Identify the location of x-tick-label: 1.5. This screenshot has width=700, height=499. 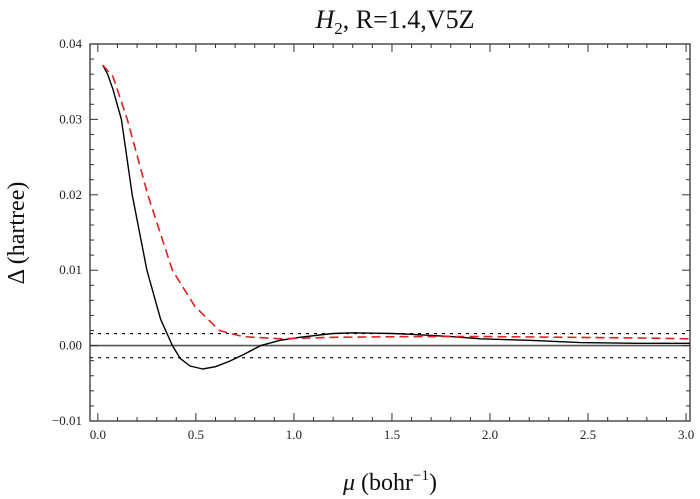
(392, 434).